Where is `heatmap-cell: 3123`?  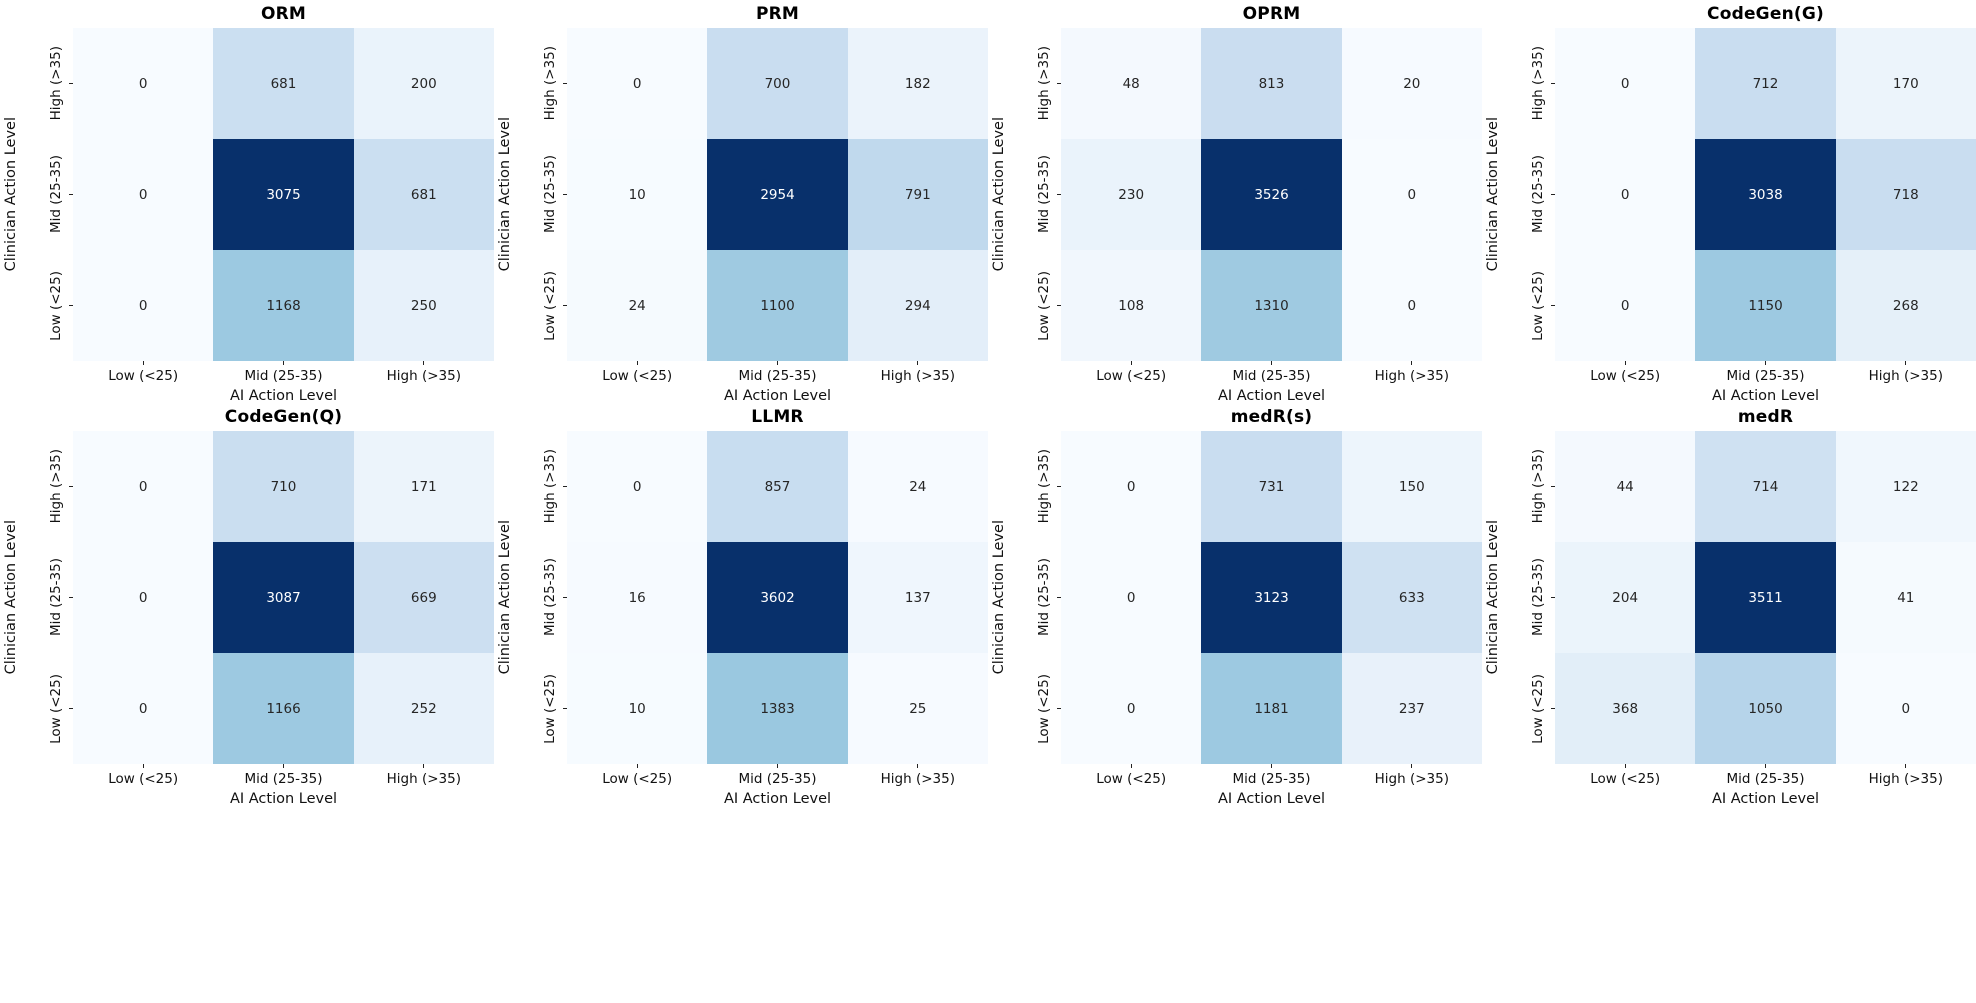
heatmap-cell: 3123 is located at coordinates (1271, 597).